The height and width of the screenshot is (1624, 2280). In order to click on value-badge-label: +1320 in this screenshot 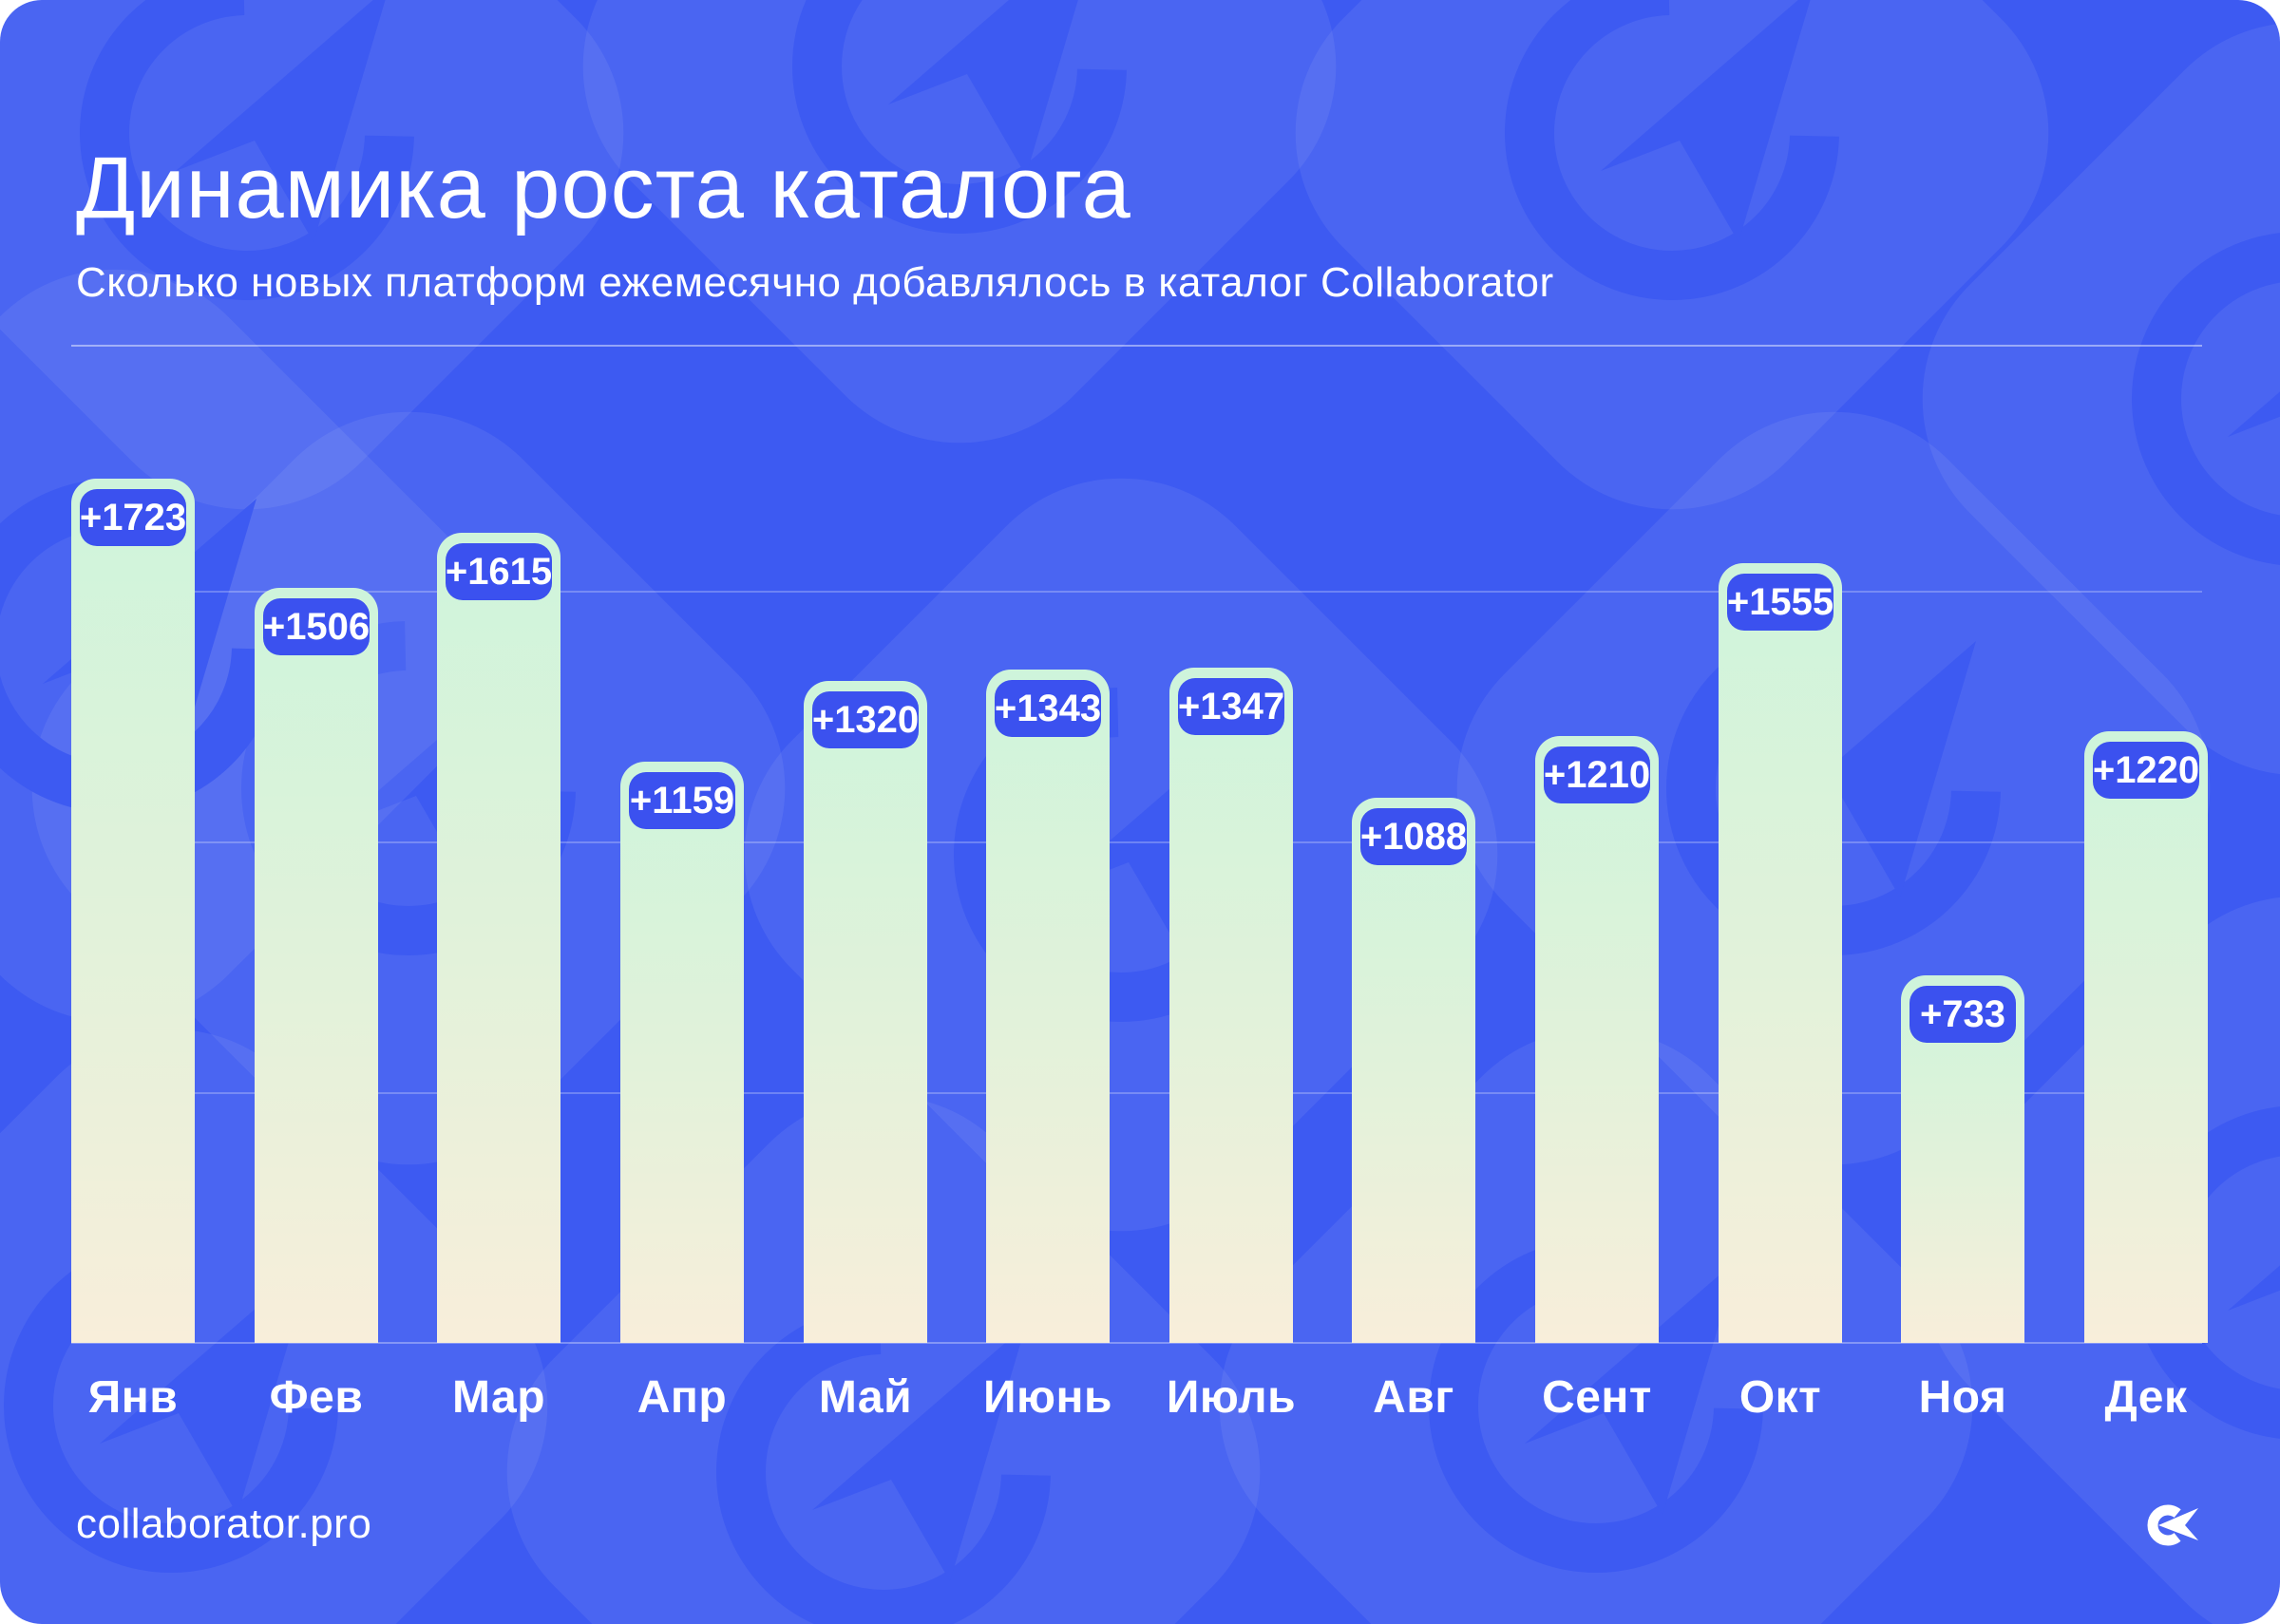, I will do `click(865, 719)`.